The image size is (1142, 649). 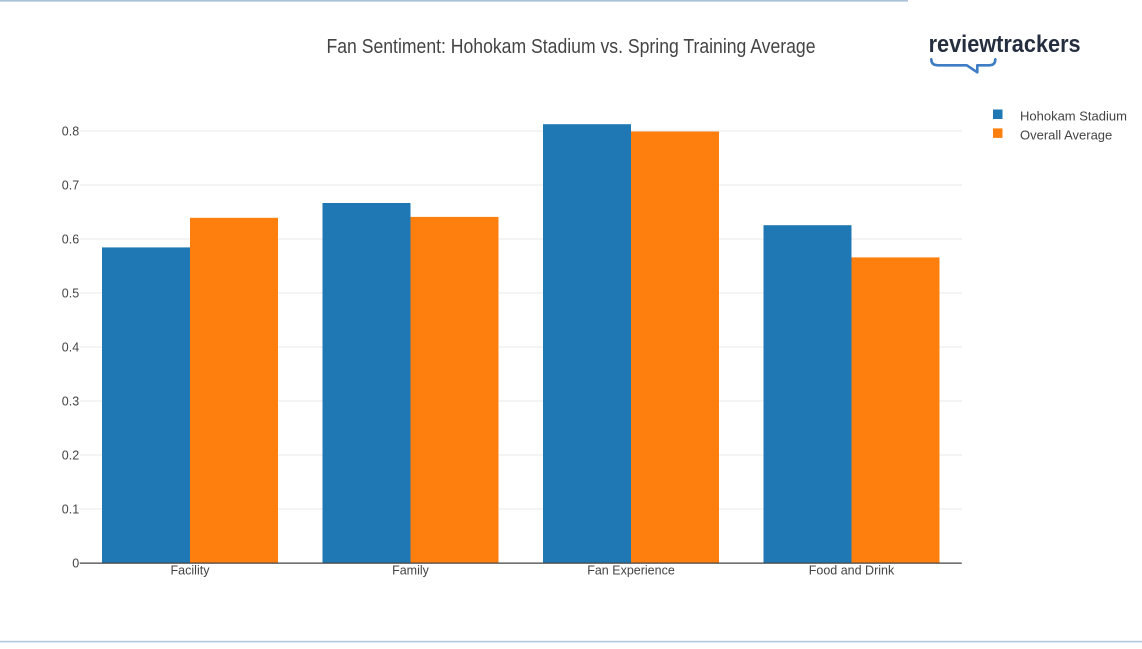 I want to click on svg-text: reviewtrackers, so click(x=1005, y=44).